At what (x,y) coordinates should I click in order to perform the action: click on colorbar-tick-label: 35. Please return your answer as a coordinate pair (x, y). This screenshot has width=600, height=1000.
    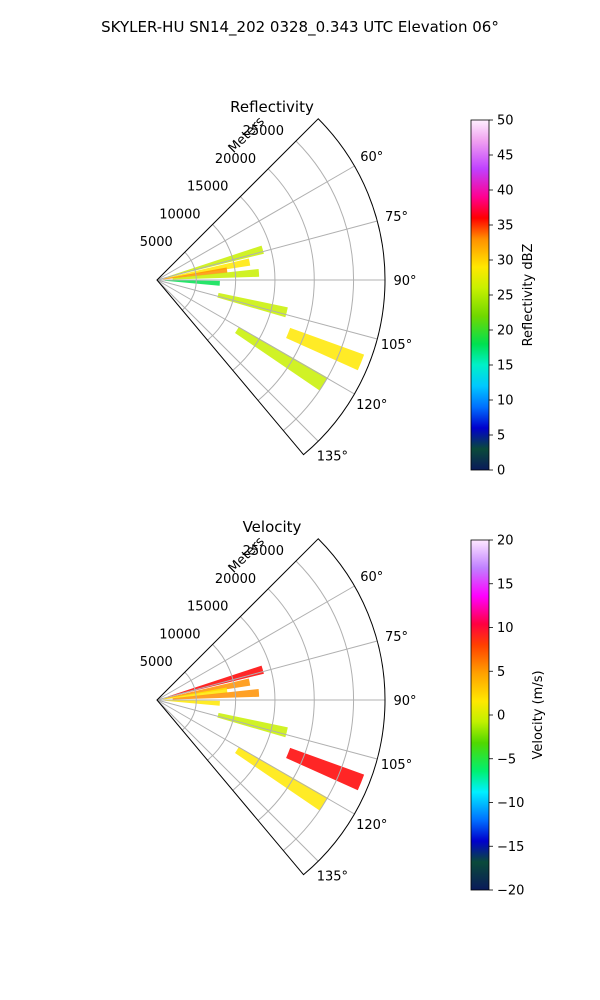
    Looking at the image, I should click on (505, 226).